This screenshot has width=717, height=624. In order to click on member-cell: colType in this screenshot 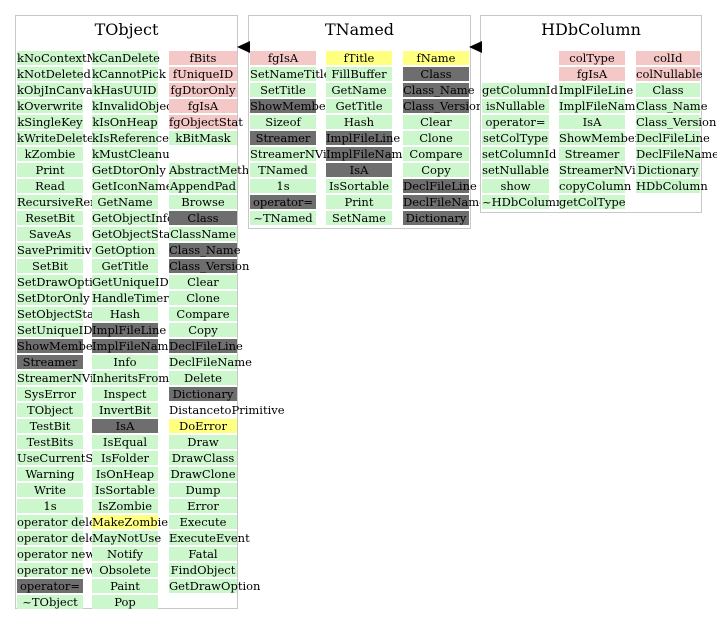, I will do `click(592, 58)`.